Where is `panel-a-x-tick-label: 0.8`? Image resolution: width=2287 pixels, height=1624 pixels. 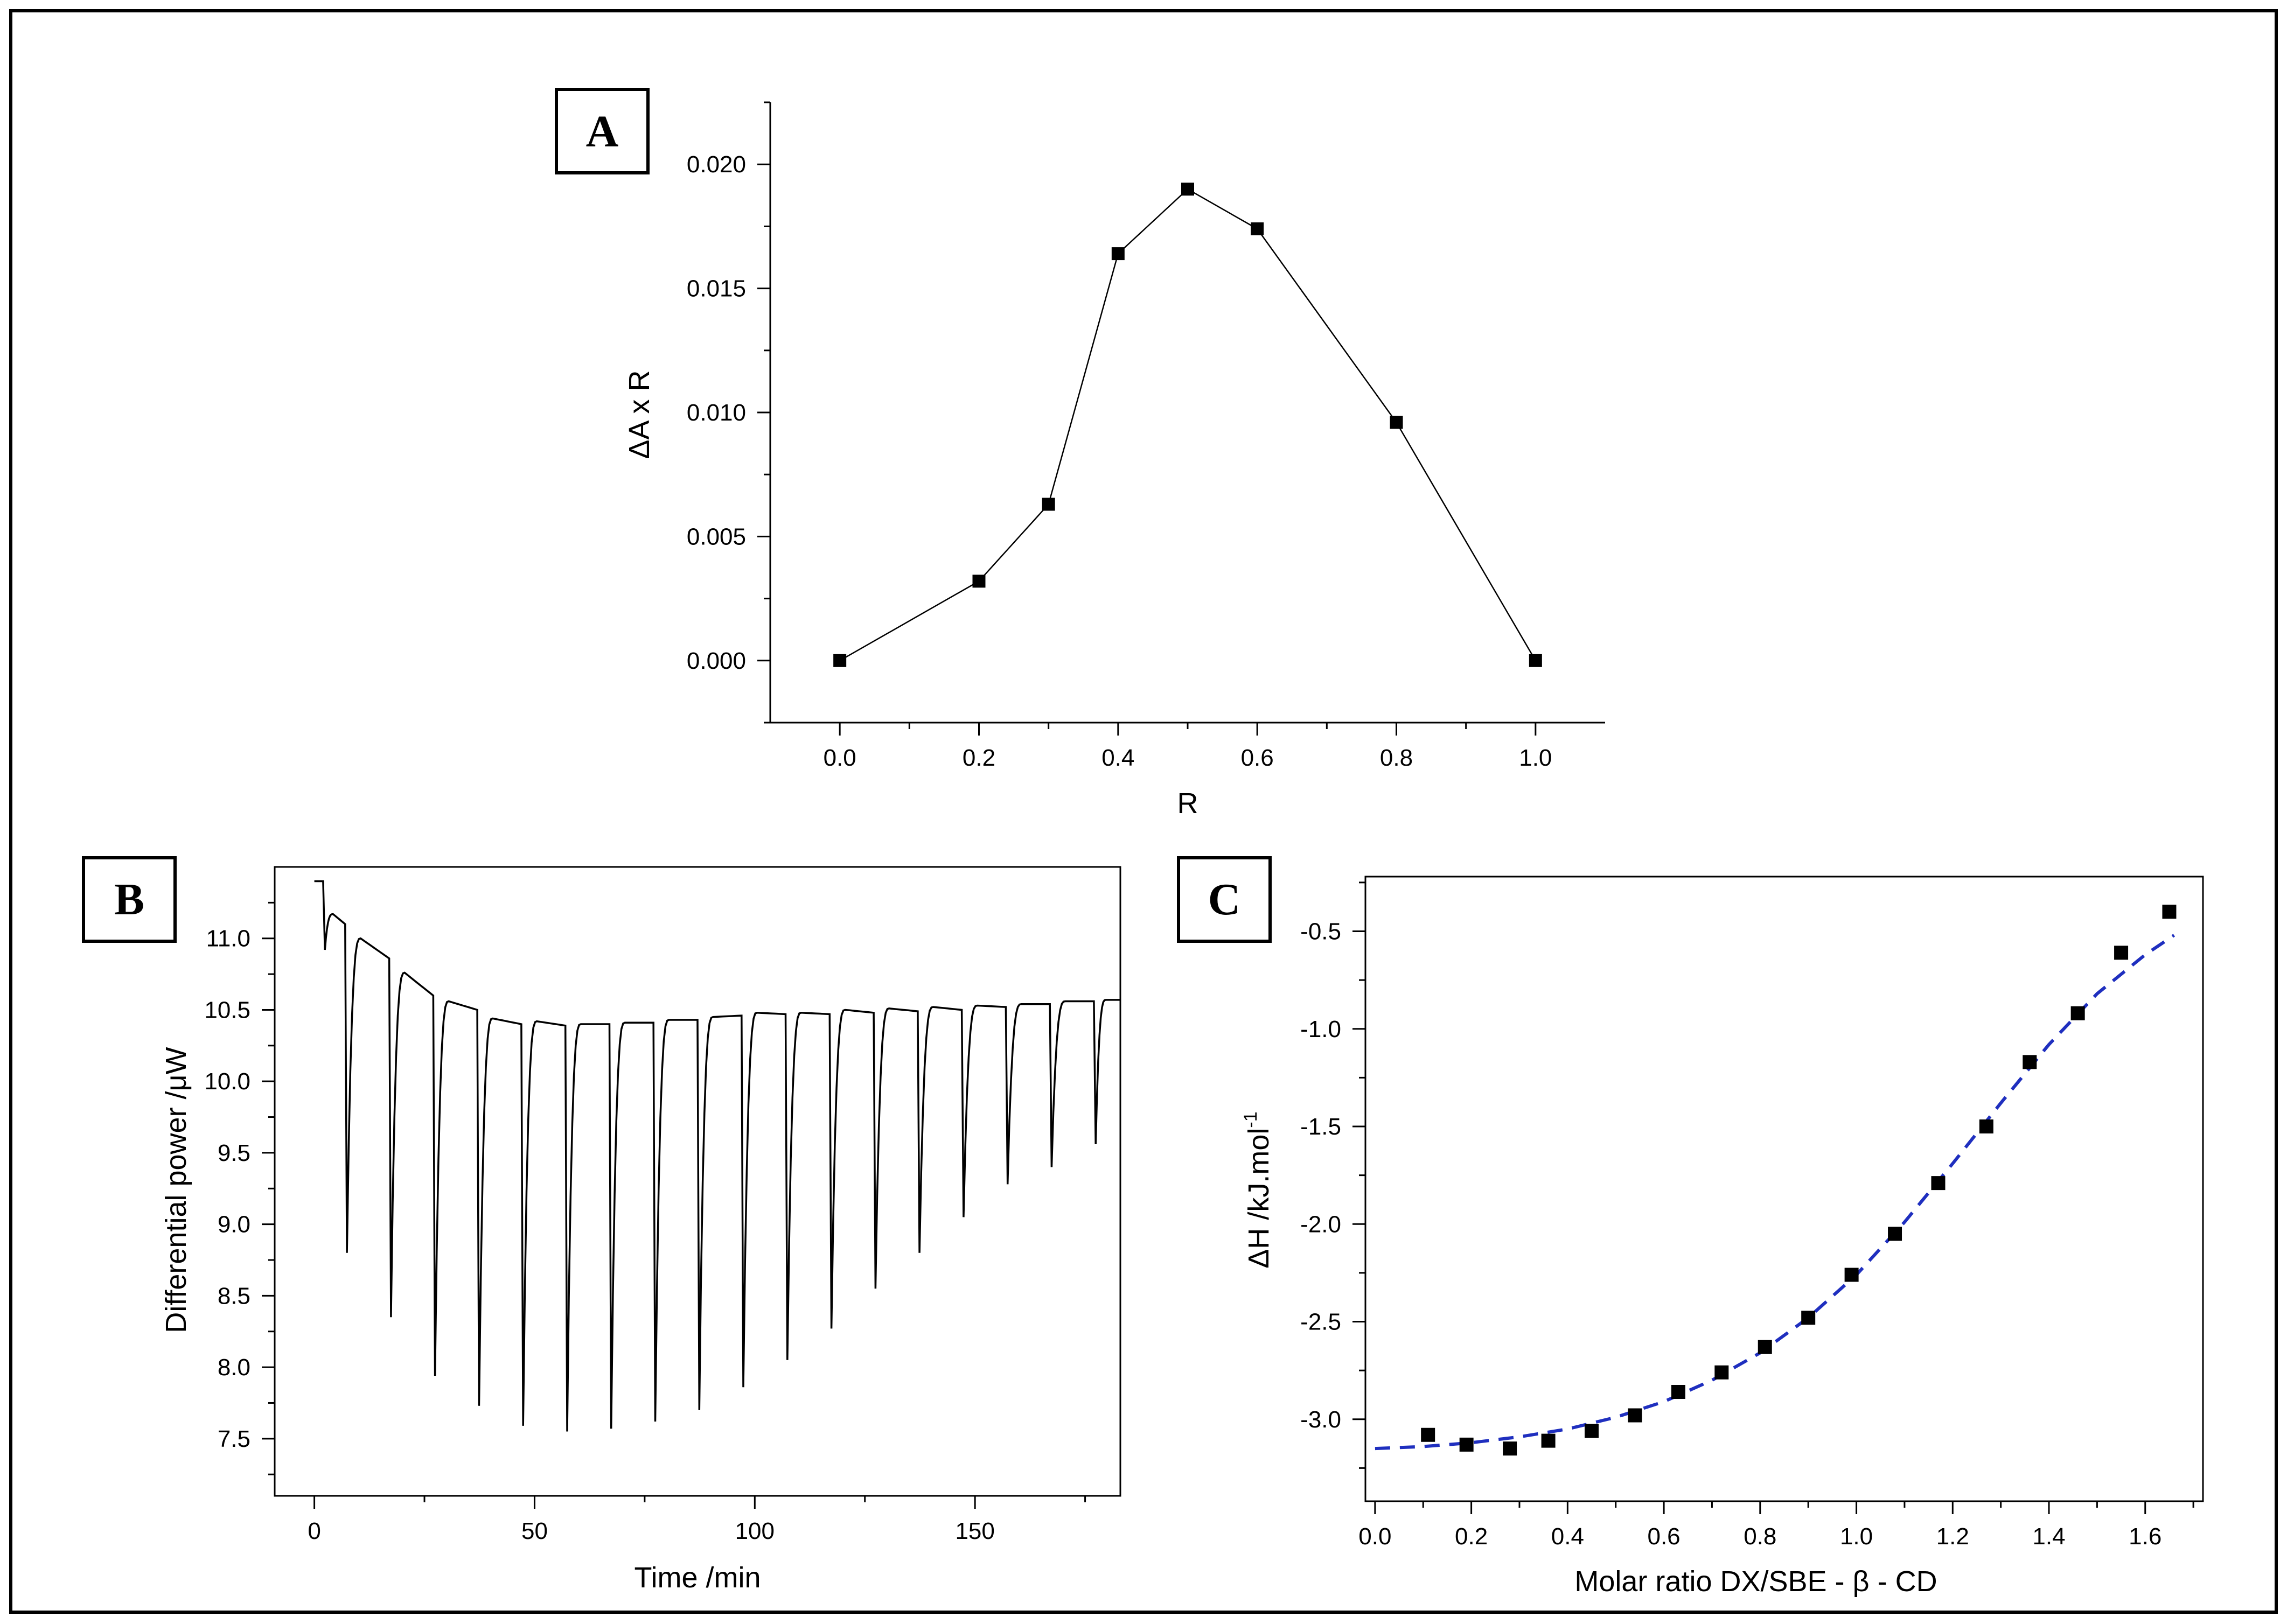
panel-a-x-tick-label: 0.8 is located at coordinates (1396, 758).